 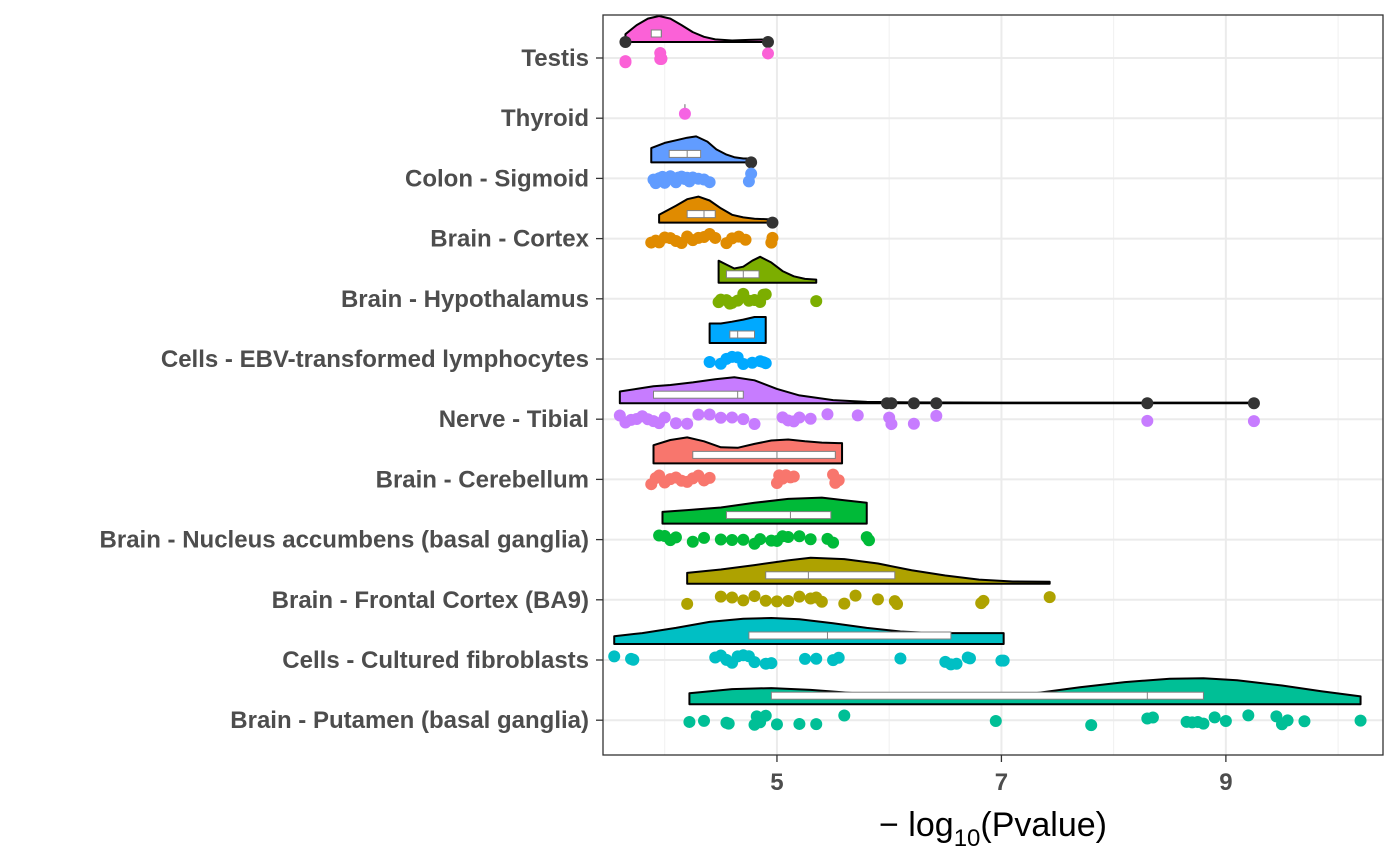 I want to click on y-category-label: Cells - EBV-transformed lymphocytes, so click(x=375, y=359).